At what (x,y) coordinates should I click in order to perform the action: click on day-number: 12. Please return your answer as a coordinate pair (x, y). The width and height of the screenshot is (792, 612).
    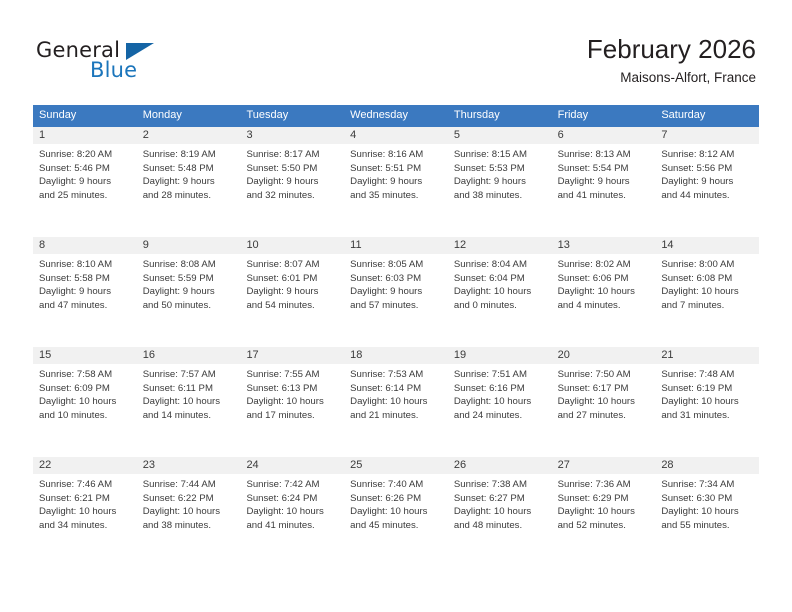
    Looking at the image, I should click on (499, 245).